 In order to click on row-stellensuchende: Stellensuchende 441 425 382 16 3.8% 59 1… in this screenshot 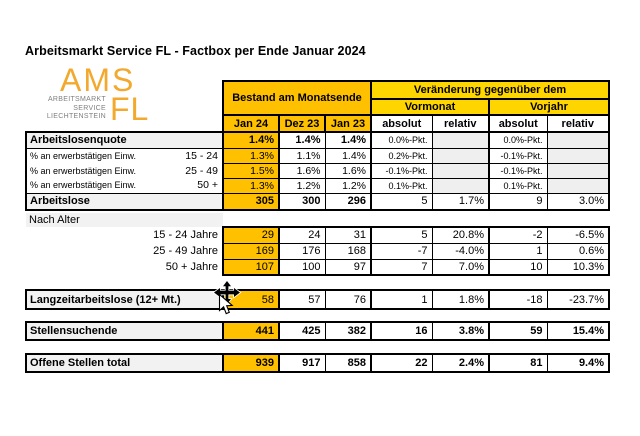, I will do `click(318, 331)`.